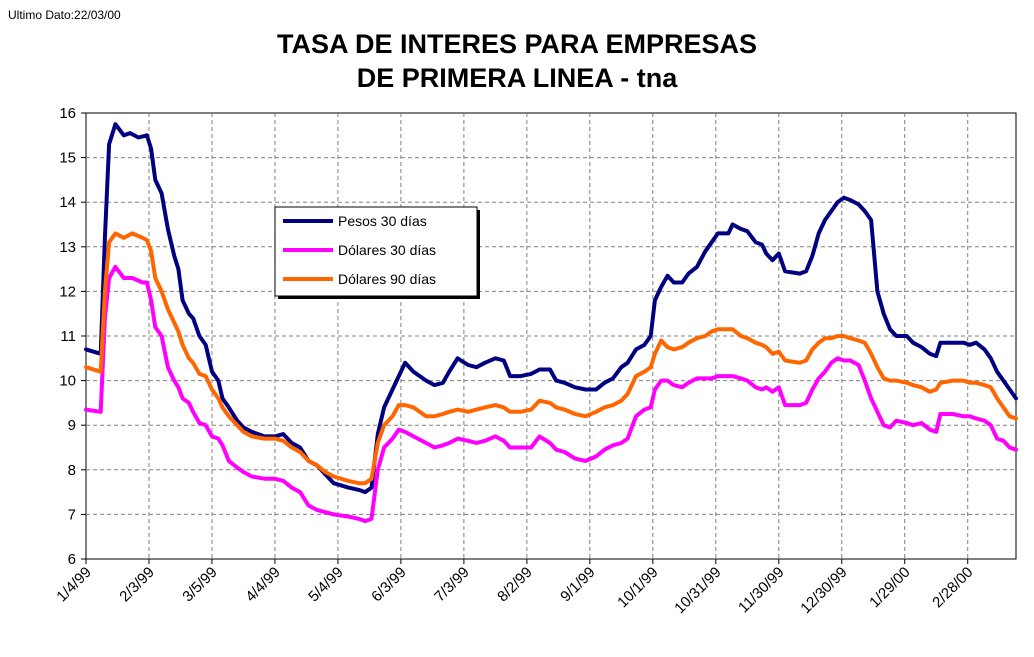 The height and width of the screenshot is (657, 1034). I want to click on x-tick-label: 4/4/99, so click(263, 585).